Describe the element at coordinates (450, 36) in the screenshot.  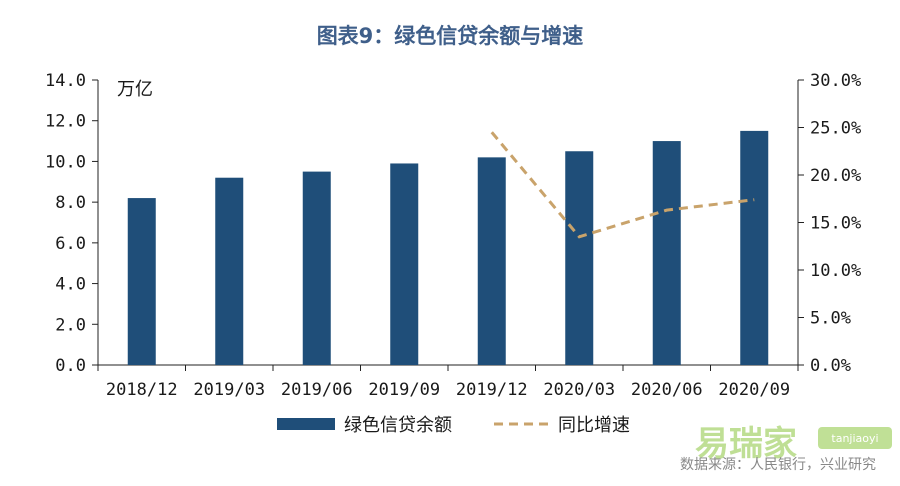
I see `chart-title: 图表9：绿色信贷余额与增速` at that location.